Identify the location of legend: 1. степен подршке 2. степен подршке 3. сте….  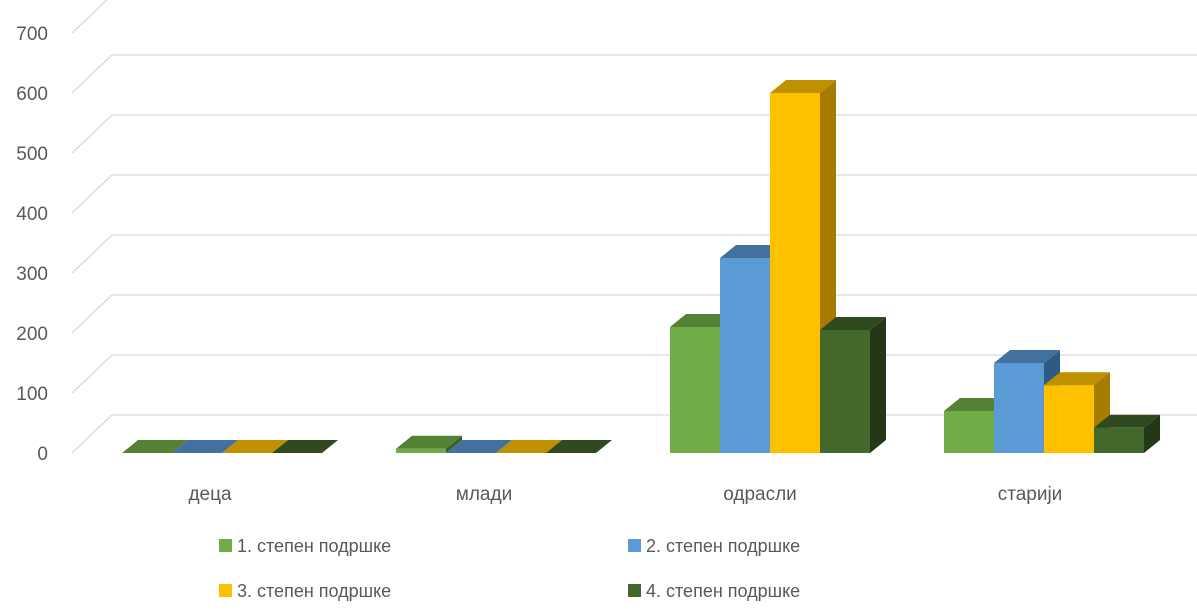
(509, 568).